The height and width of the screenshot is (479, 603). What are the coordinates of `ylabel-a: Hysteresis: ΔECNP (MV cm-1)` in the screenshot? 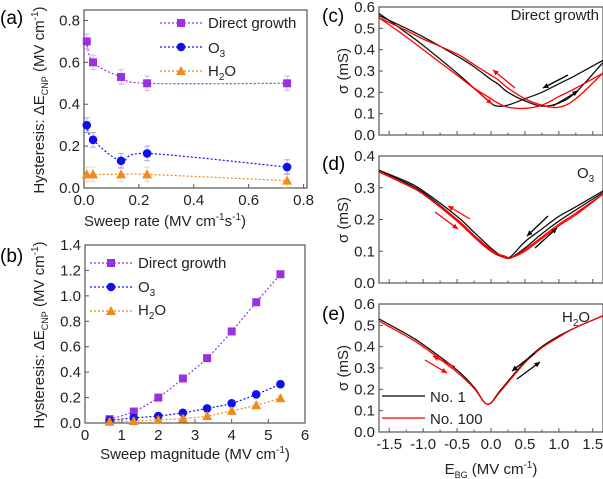 It's located at (40, 99).